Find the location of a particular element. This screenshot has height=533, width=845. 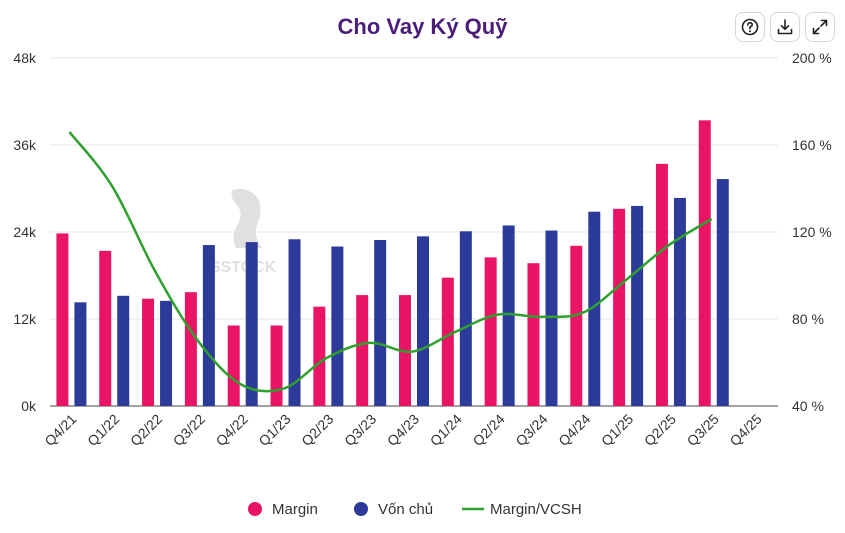

x-tick-label: Q1/24 is located at coordinates (446, 430).